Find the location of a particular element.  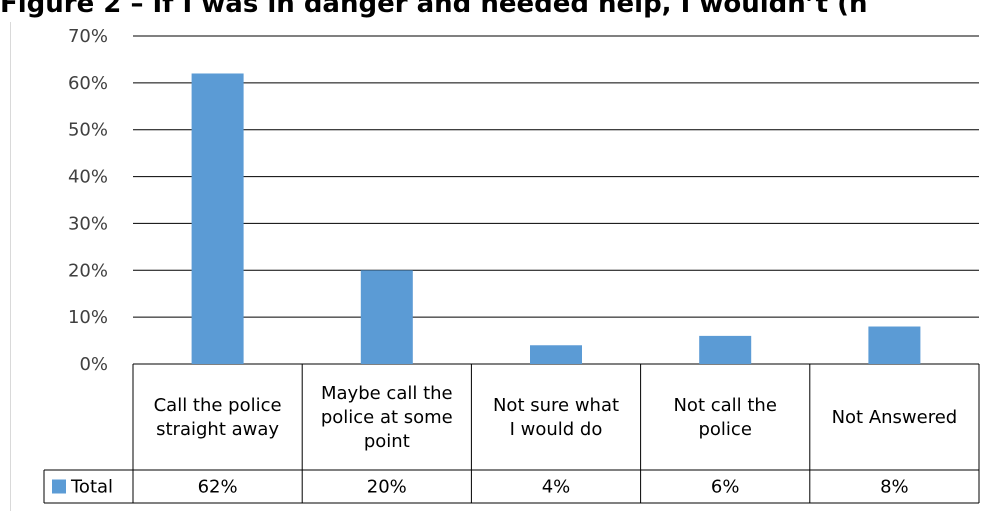

data-label: 4% is located at coordinates (556, 487).